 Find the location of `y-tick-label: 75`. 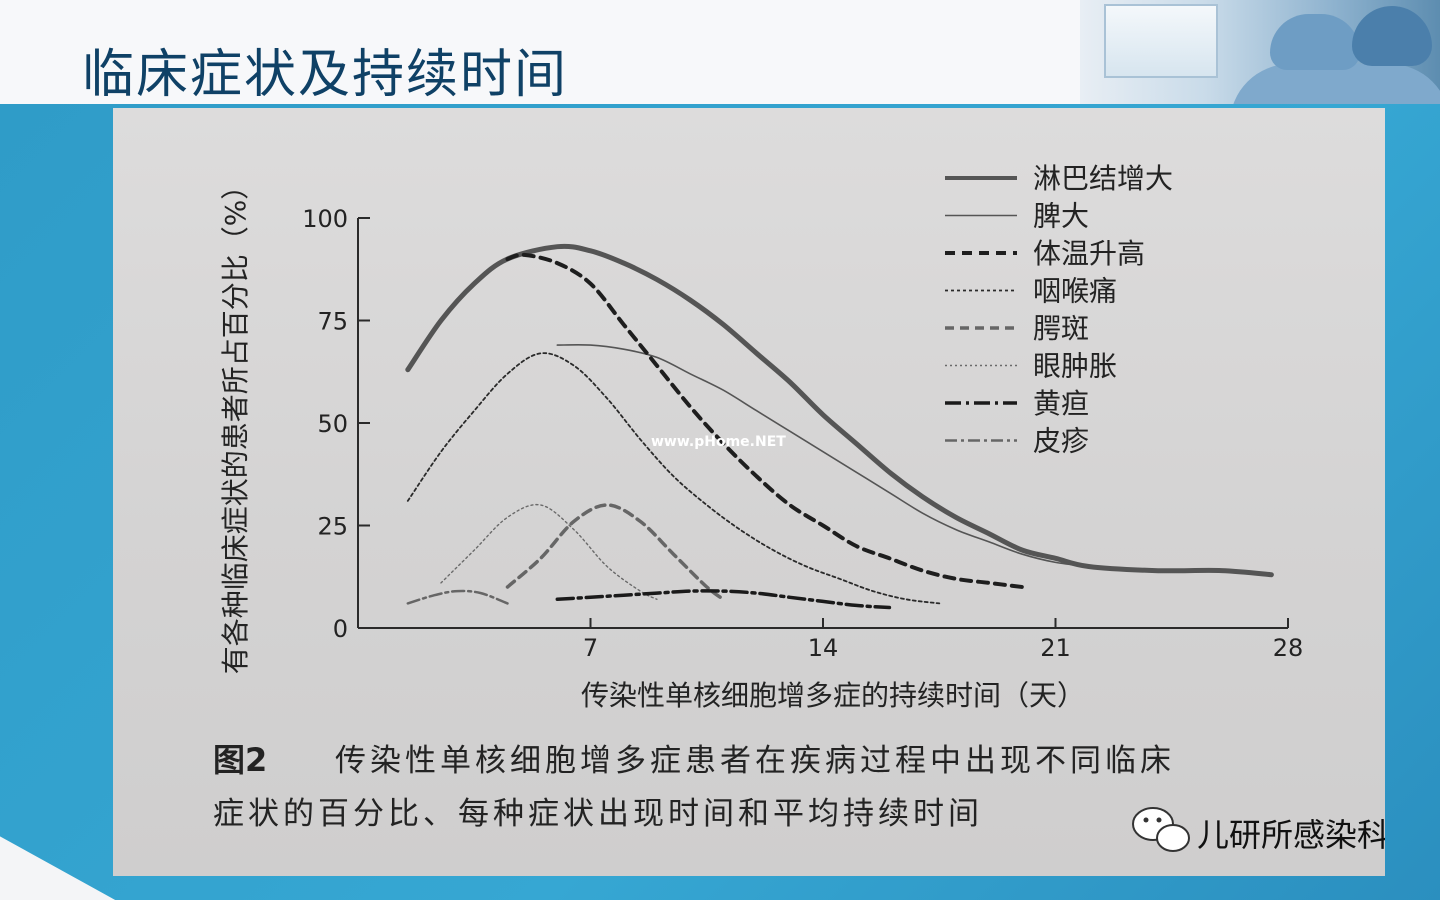

y-tick-label: 75 is located at coordinates (332, 322).